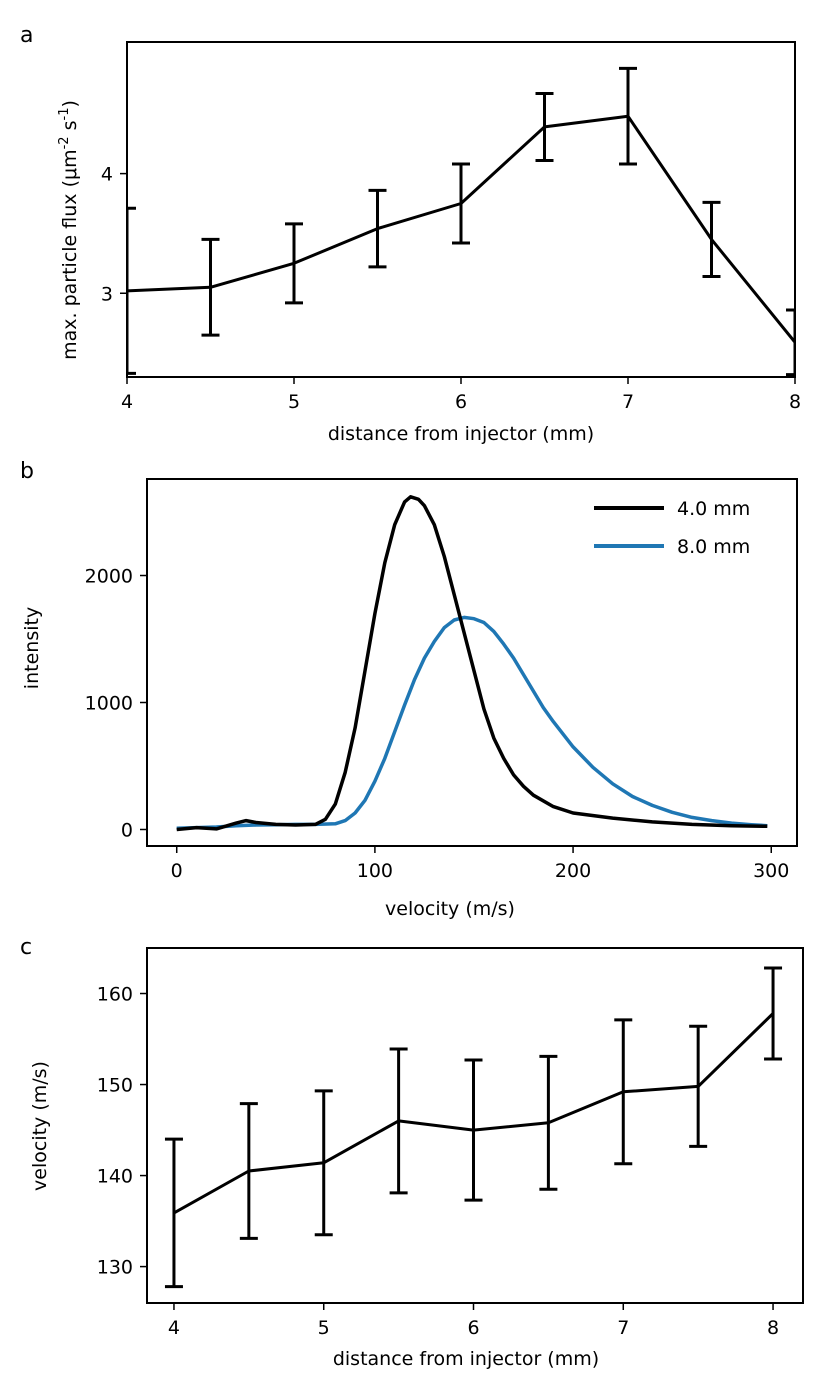  Describe the element at coordinates (294, 402) in the screenshot. I see `panel-a-xtick-label: 5` at that location.